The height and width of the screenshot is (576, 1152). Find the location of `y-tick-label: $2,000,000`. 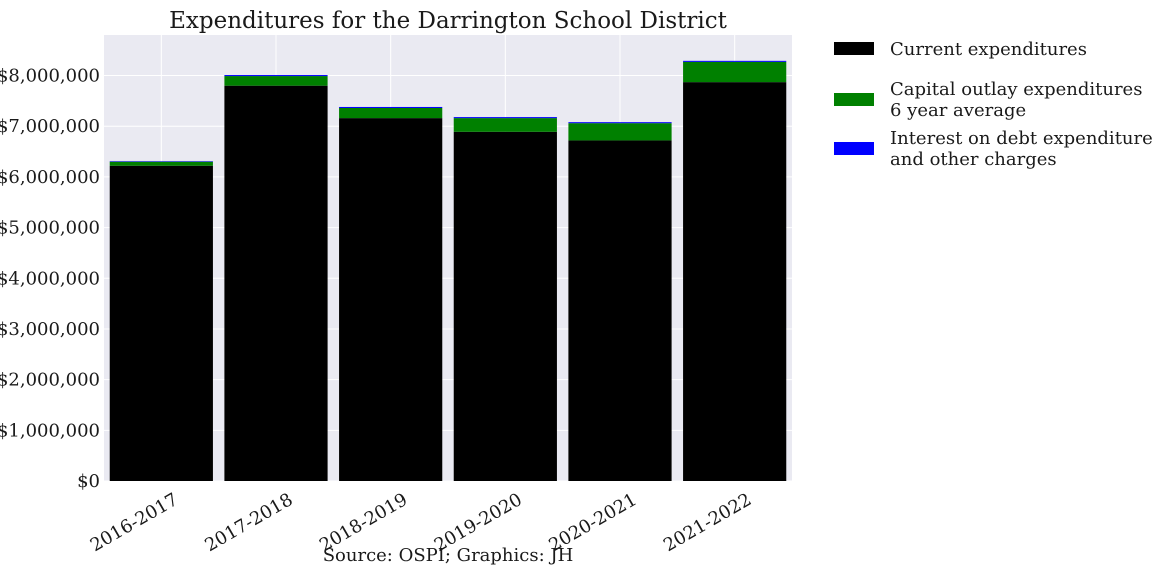

y-tick-label: $2,000,000 is located at coordinates (50, 380).